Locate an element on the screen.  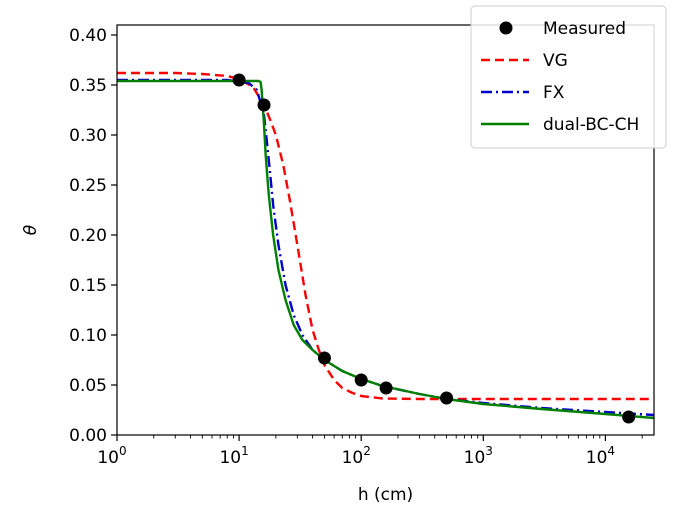
x-tick-exponent: 2 is located at coordinates (367, 451).